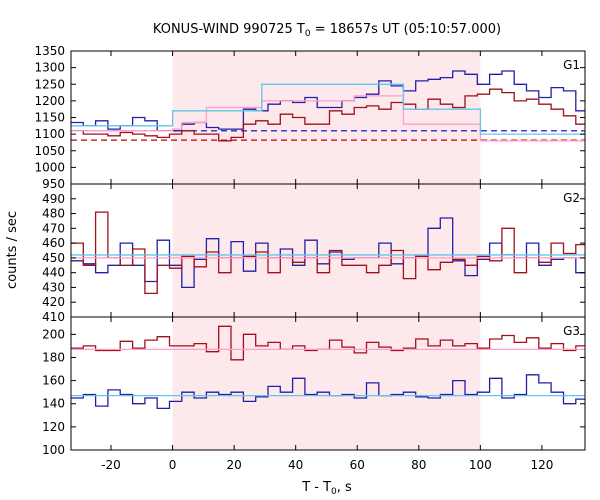  I want to click on blue-fit-line, so click(328, 109).